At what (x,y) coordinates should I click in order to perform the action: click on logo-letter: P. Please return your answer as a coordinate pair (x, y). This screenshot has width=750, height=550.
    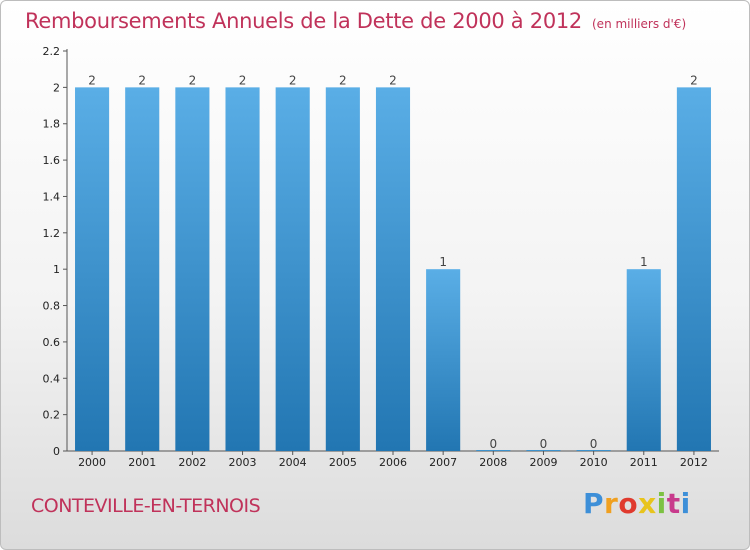
    Looking at the image, I should click on (594, 503).